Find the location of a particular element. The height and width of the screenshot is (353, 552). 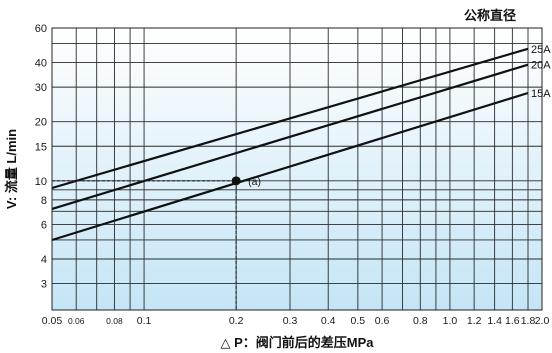

x-tick-label-0-2: 0.2 is located at coordinates (236, 321).